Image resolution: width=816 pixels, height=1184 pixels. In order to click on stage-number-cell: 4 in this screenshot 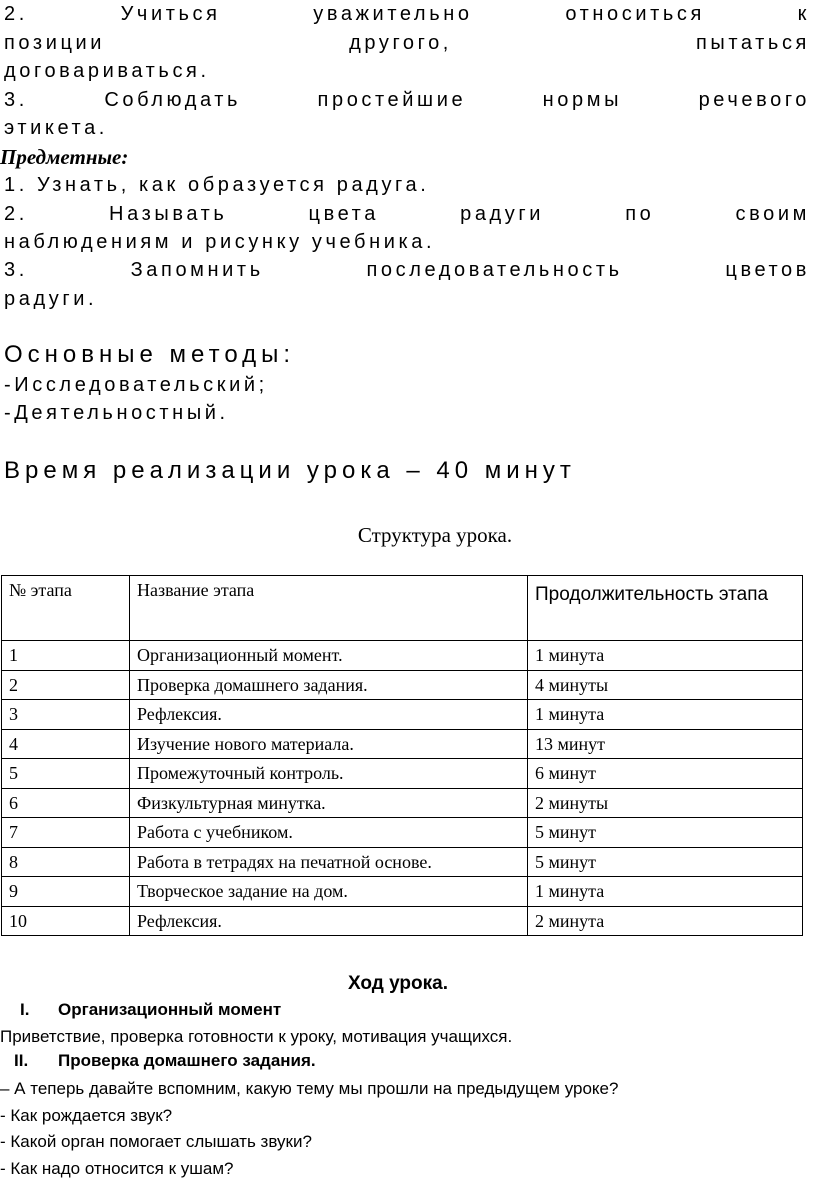, I will do `click(65, 743)`.